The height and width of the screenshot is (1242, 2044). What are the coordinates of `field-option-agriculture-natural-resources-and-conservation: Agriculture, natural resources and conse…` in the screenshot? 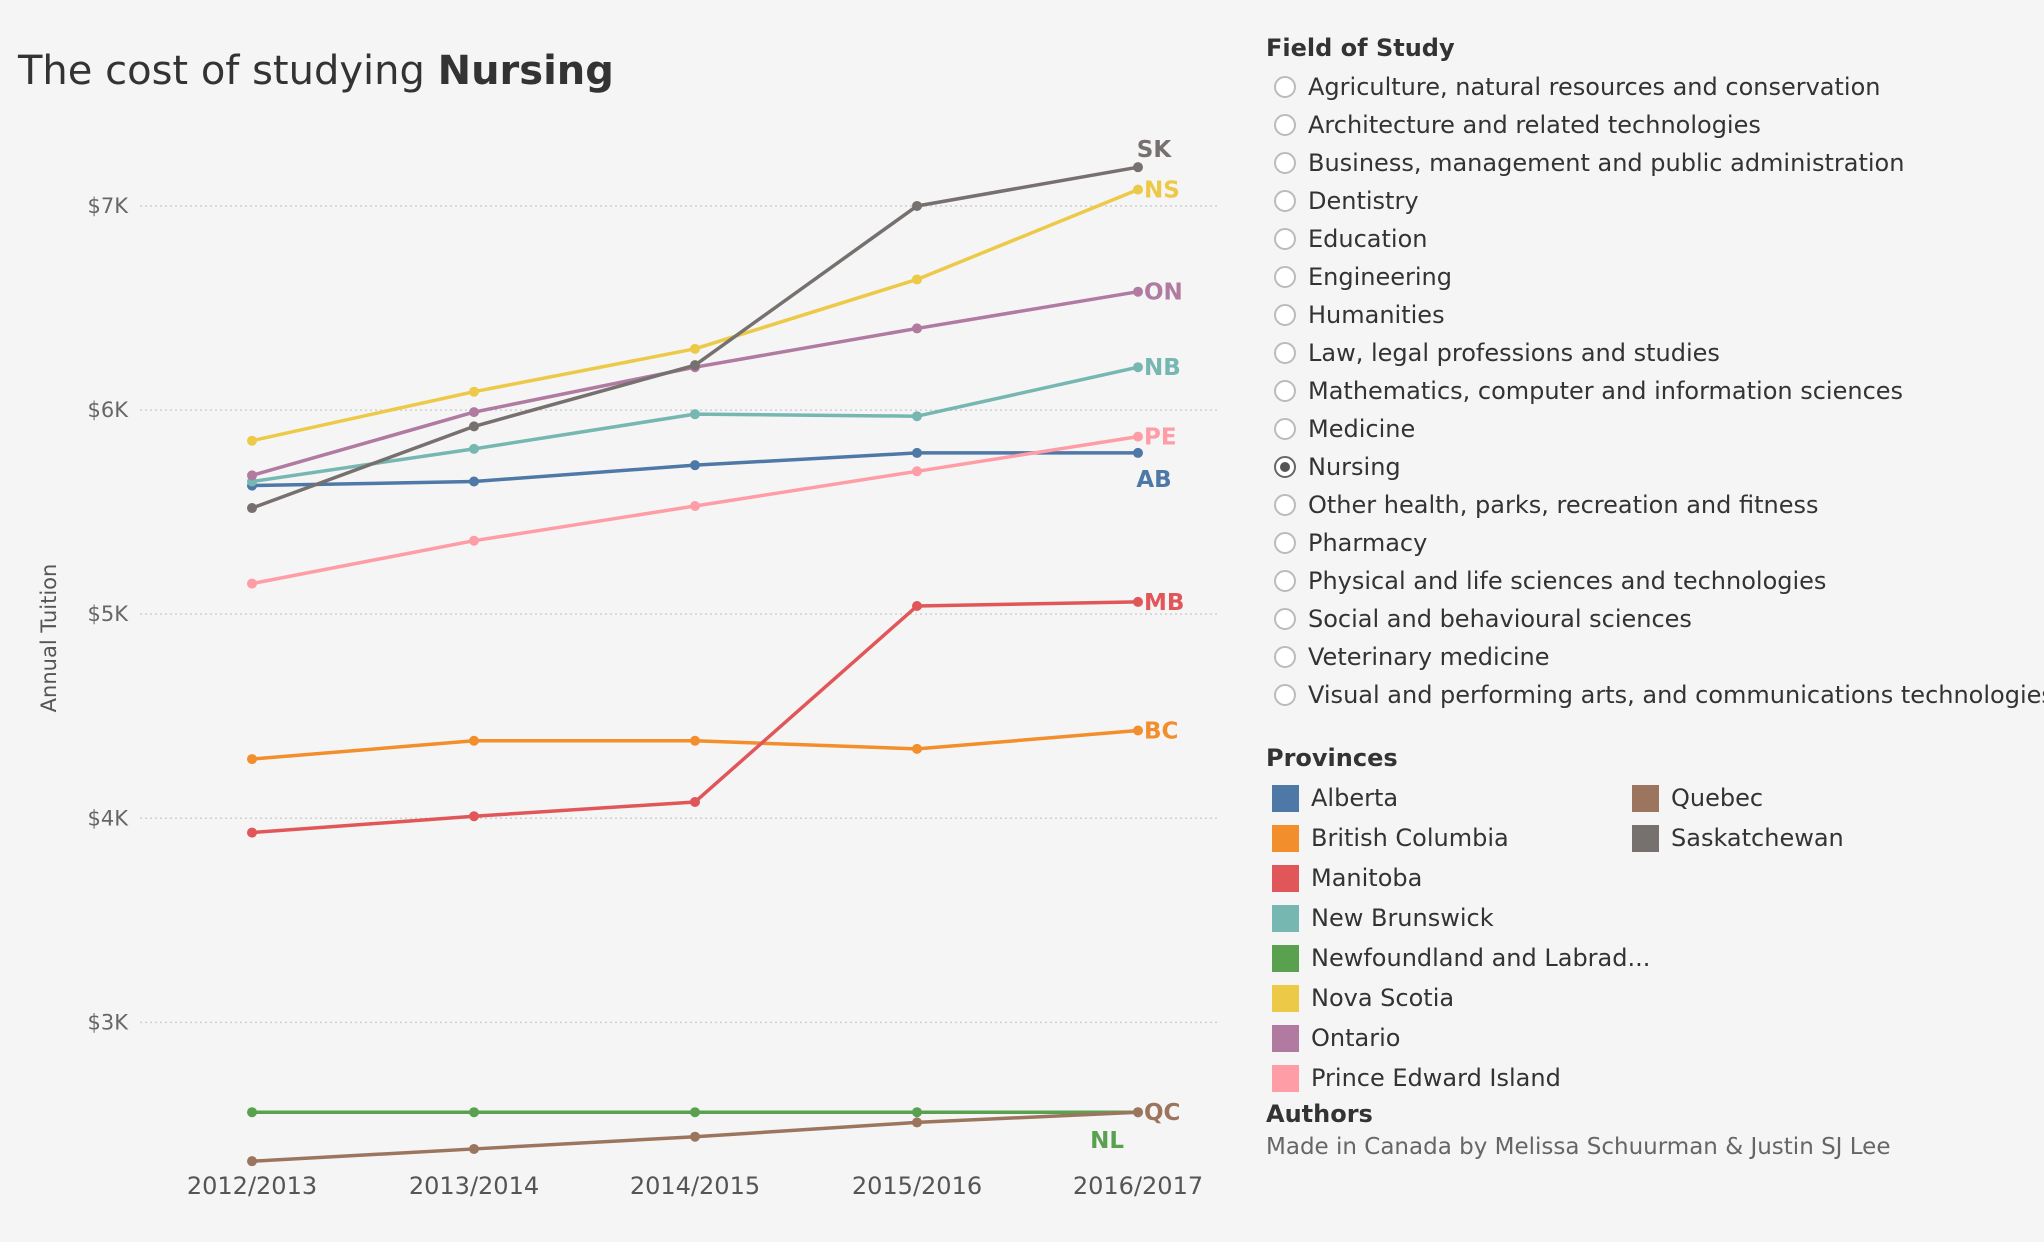 It's located at (1651, 87).